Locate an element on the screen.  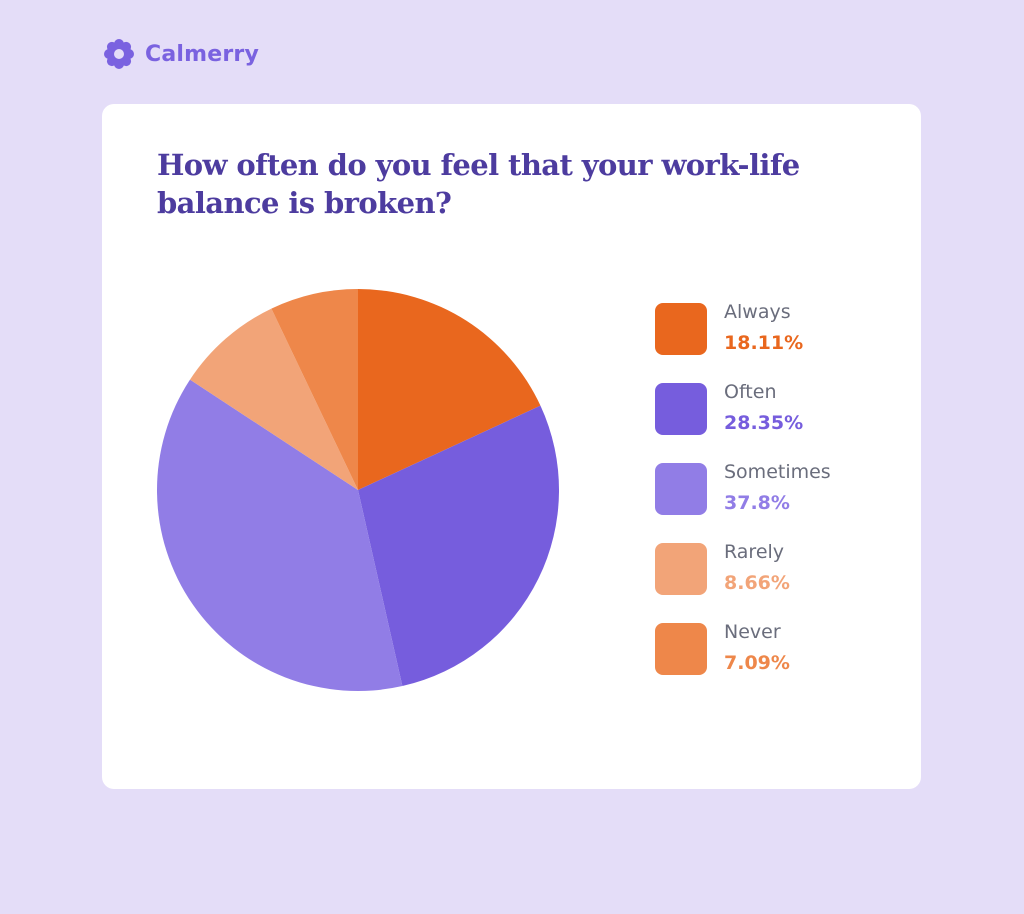
legend-label: Rarely is located at coordinates (754, 552).